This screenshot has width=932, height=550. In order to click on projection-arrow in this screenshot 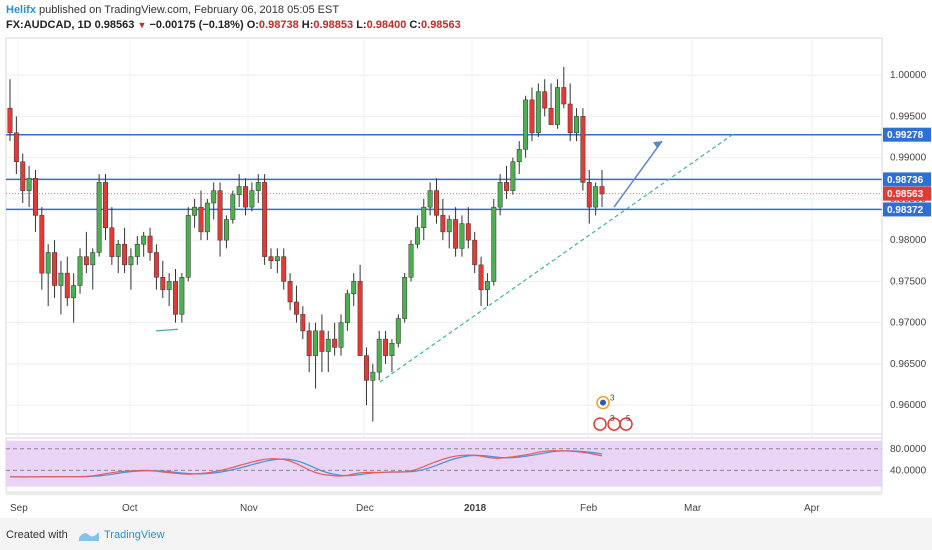, I will do `click(638, 174)`.